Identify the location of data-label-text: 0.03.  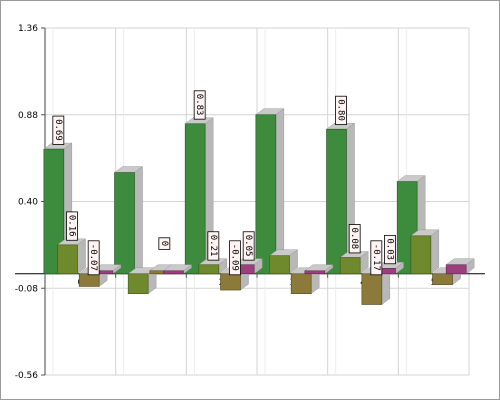
(390, 249).